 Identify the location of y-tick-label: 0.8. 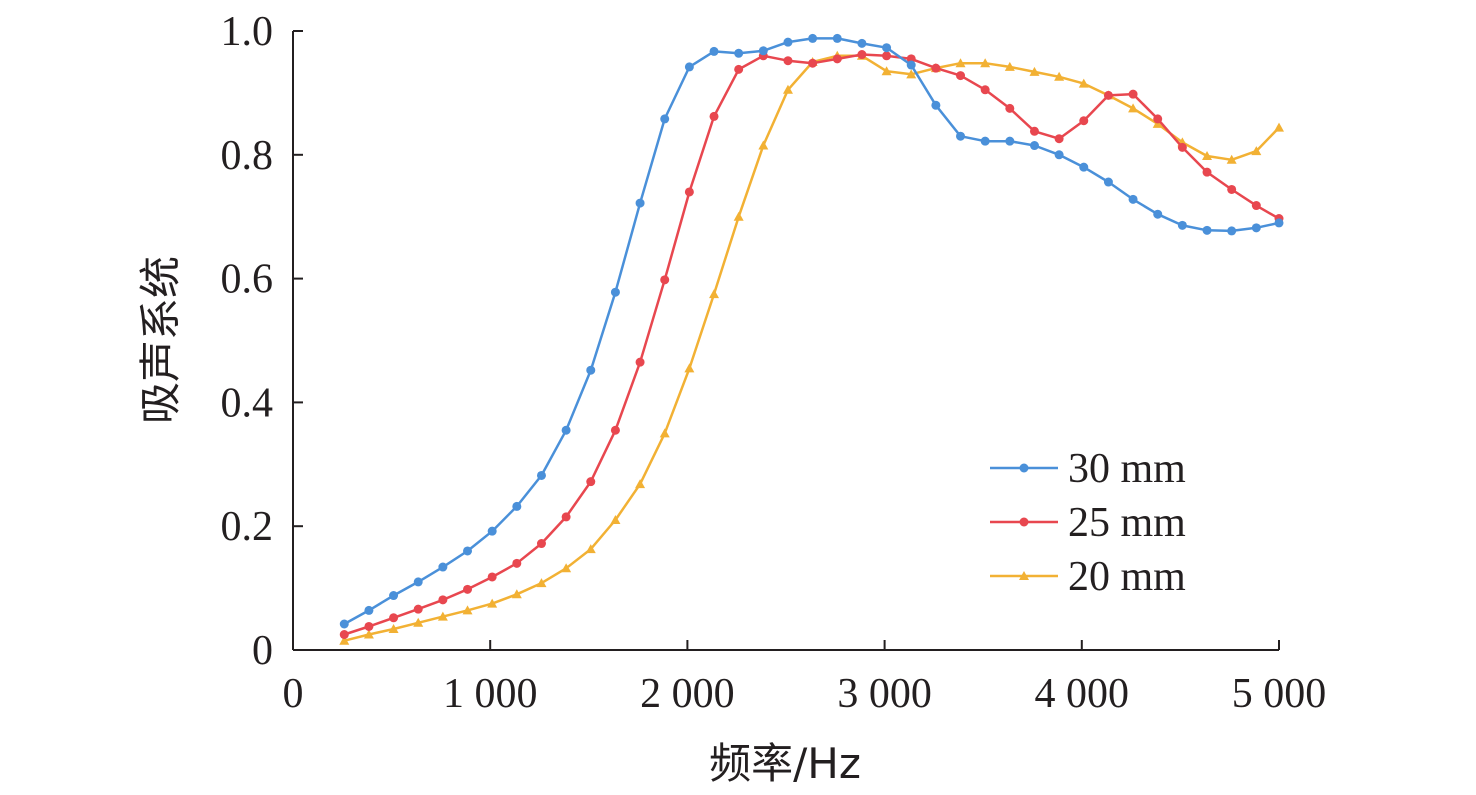
(247, 156).